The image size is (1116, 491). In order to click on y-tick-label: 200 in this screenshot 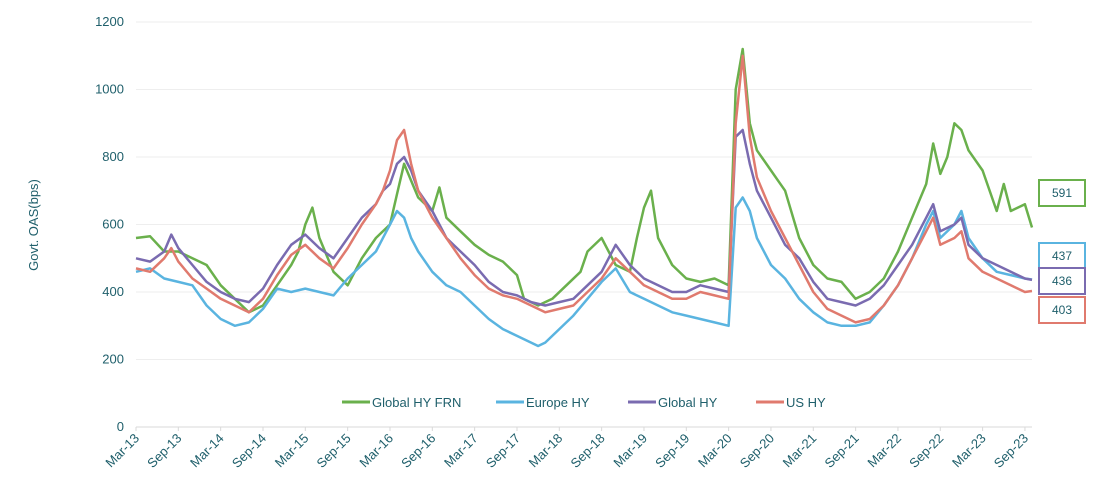, I will do `click(113, 359)`.